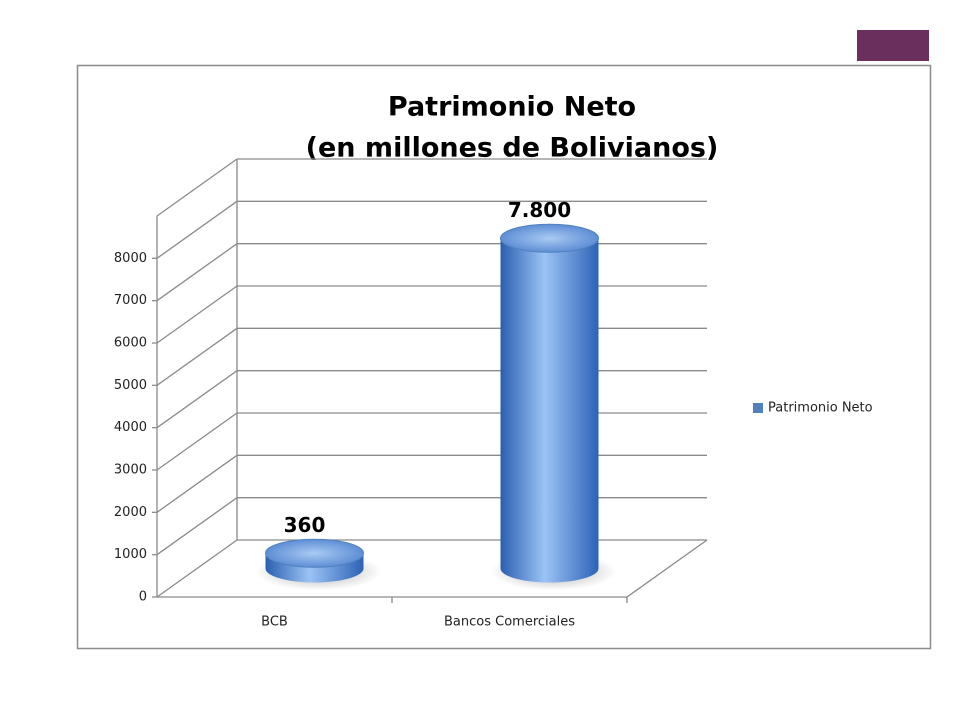 Image resolution: width=960 pixels, height=720 pixels. Describe the element at coordinates (512, 148) in the screenshot. I see `chart-subtitle: (en millones de Bolivianos)` at that location.